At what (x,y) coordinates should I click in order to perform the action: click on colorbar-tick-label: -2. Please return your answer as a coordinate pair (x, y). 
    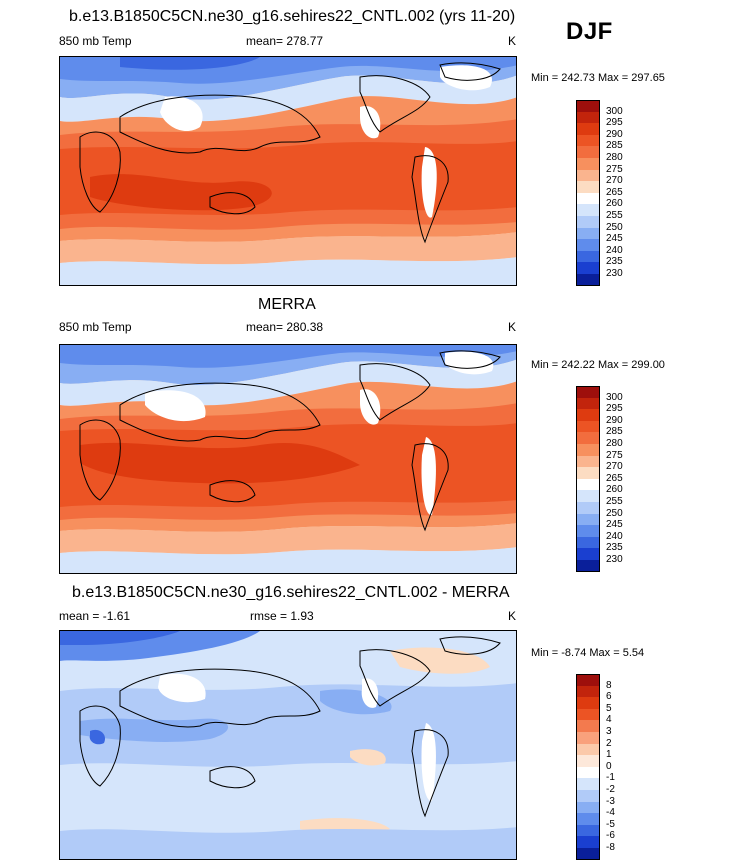
    Looking at the image, I should click on (610, 789).